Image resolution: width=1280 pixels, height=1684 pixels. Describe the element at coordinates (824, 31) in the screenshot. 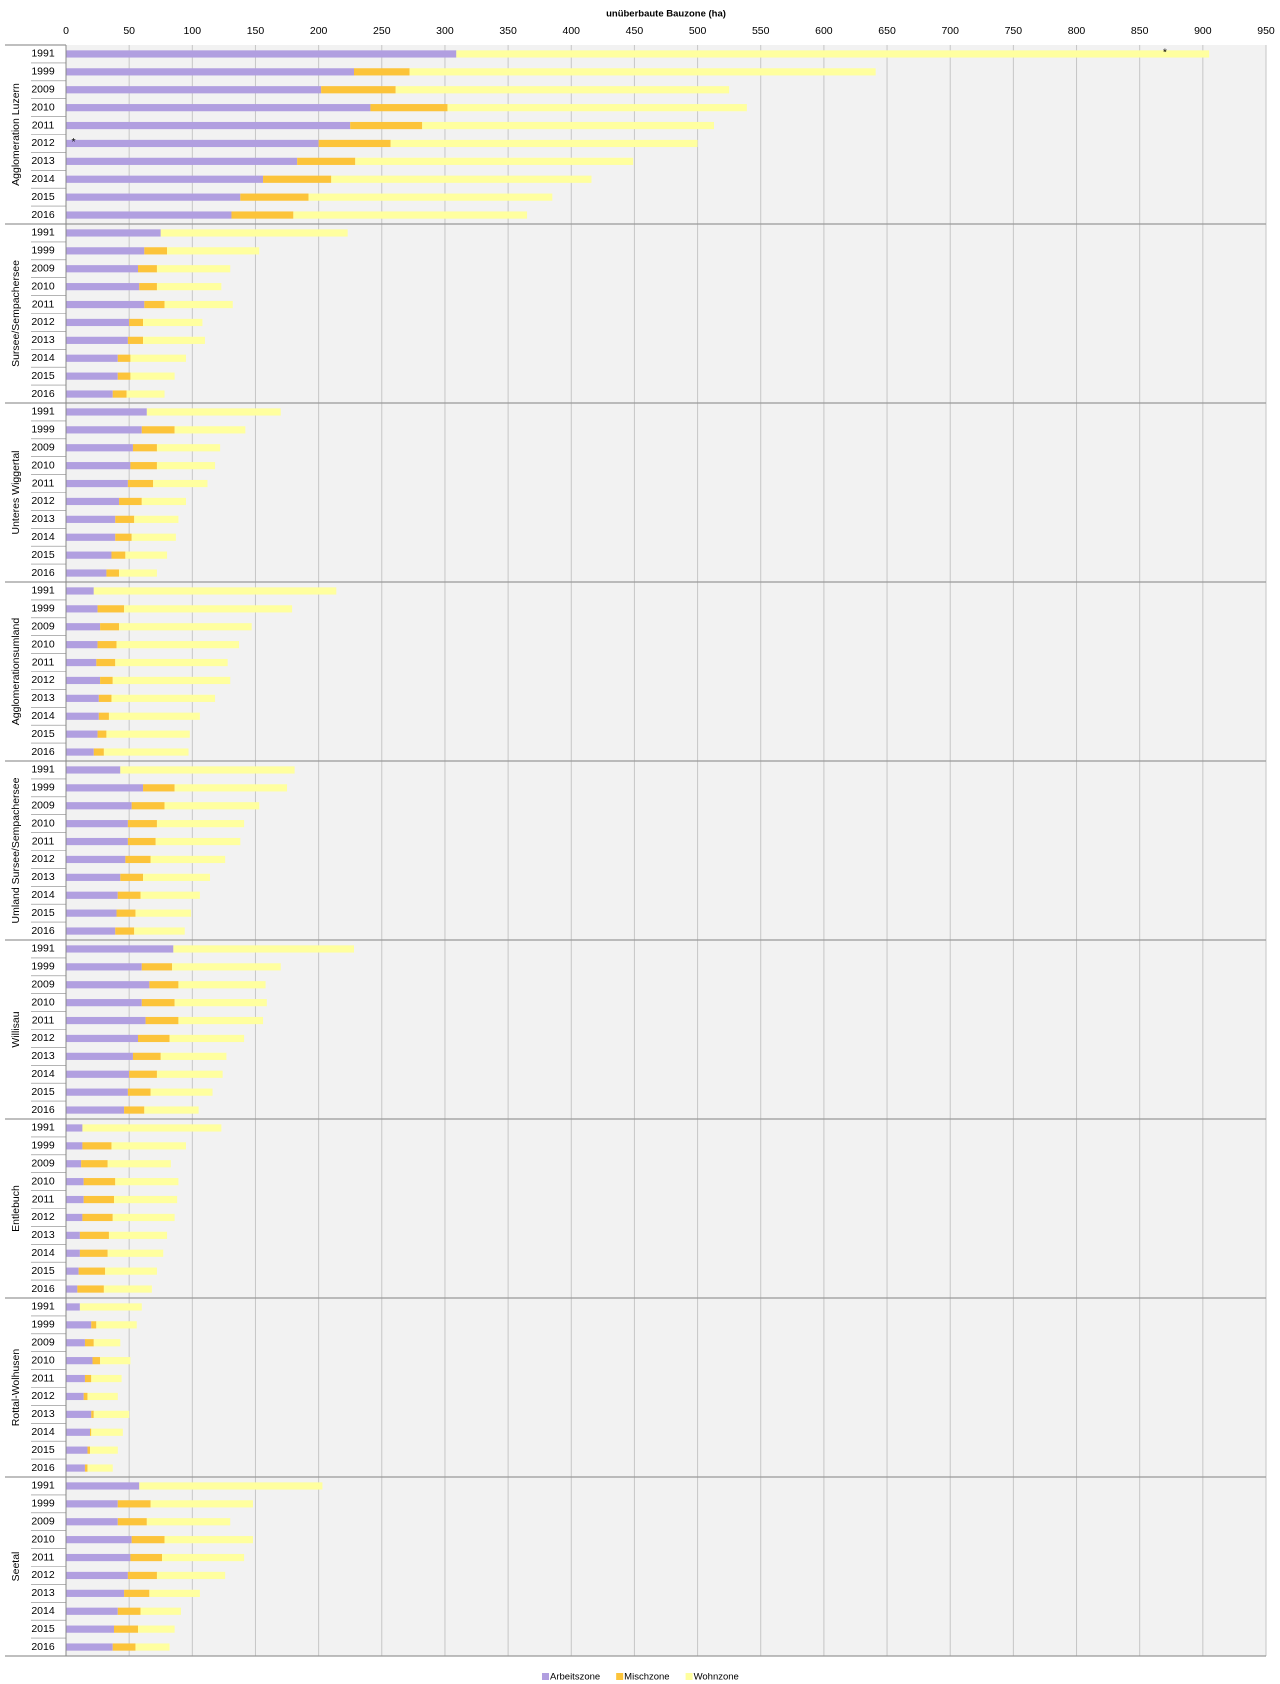

I see `x-tick-label: 600` at that location.